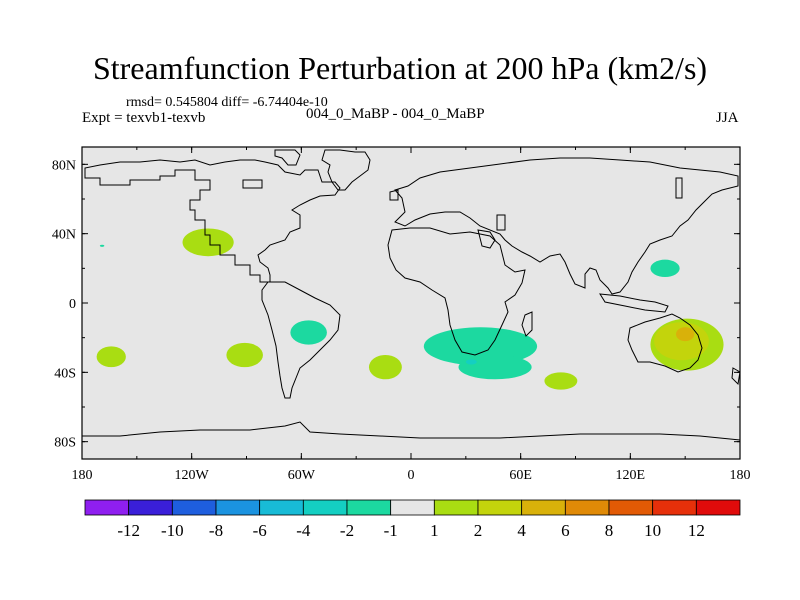 This screenshot has height=600, width=800. What do you see at coordinates (527, 324) in the screenshot?
I see `coast-madagascar` at bounding box center [527, 324].